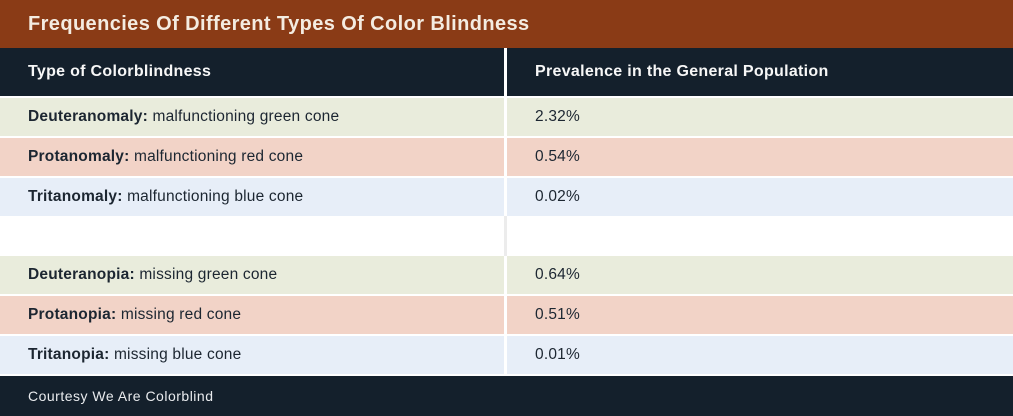 This screenshot has height=416, width=1013. Describe the element at coordinates (252, 355) in the screenshot. I see `type-cell: Tritanopia: missing blue cone` at that location.